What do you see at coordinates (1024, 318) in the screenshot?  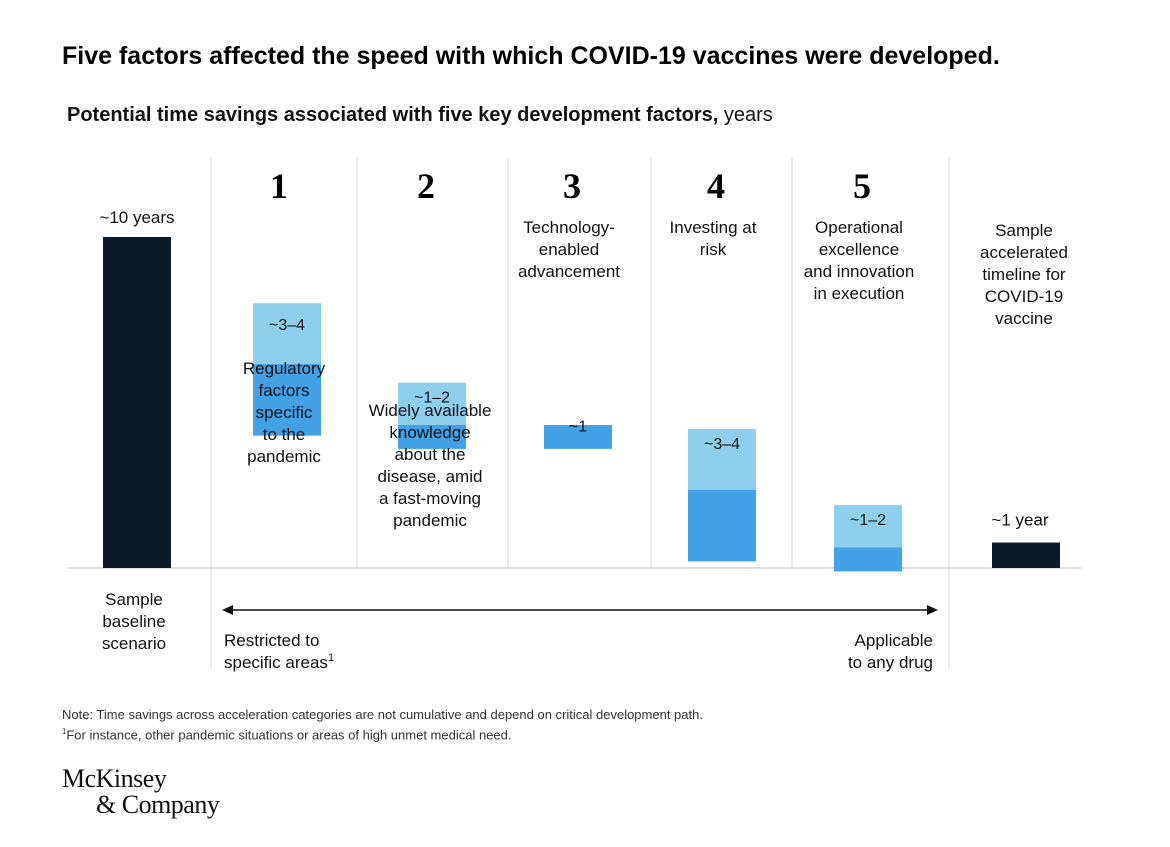 I see `final-header-line-5: vaccine` at bounding box center [1024, 318].